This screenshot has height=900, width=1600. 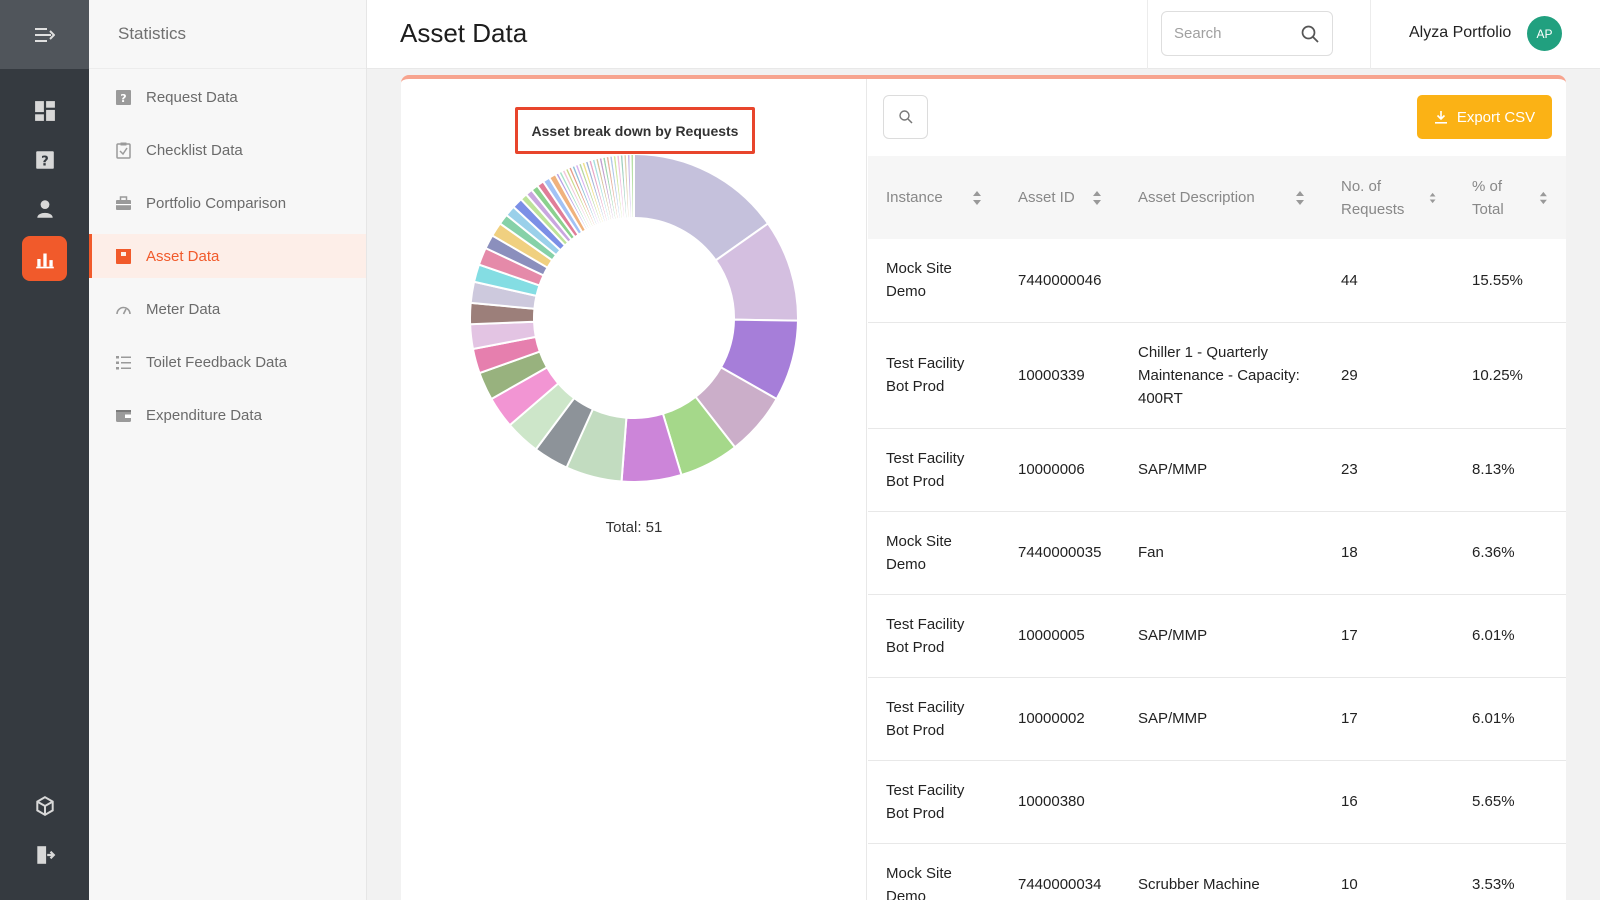 What do you see at coordinates (1046, 197) in the screenshot?
I see `column-label: Asset ID` at bounding box center [1046, 197].